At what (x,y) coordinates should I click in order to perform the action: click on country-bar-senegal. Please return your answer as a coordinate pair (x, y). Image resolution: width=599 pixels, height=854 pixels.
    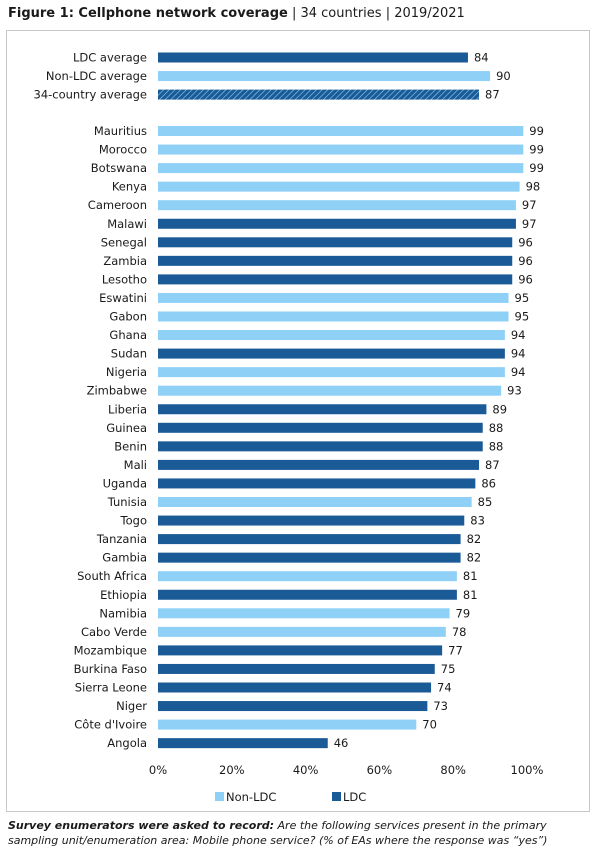
    Looking at the image, I should click on (335, 242).